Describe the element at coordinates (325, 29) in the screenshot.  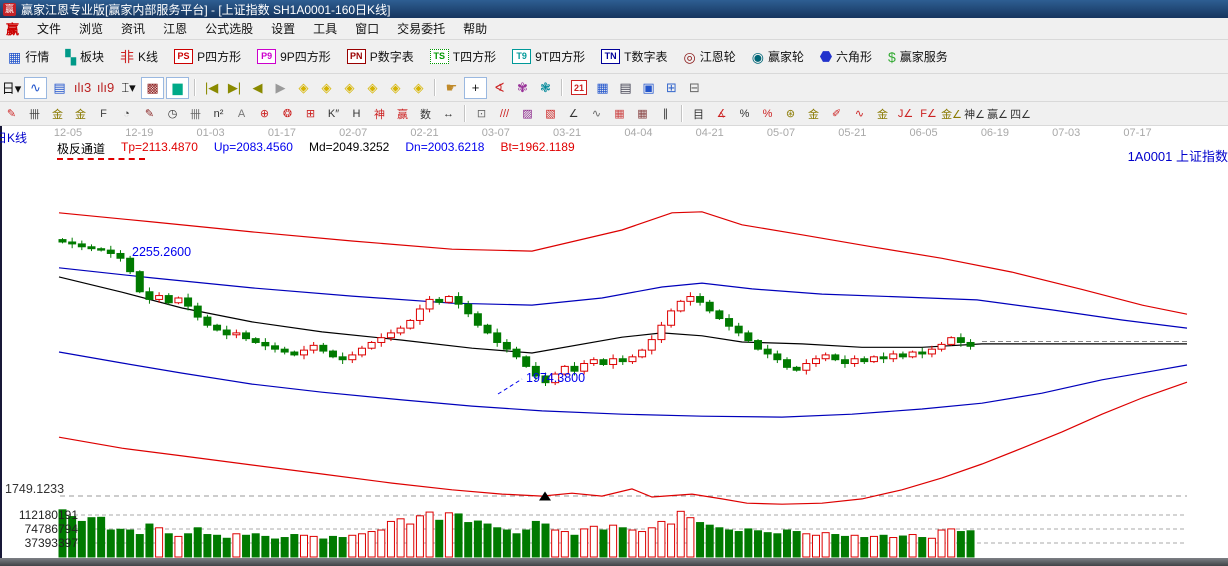
I see `menu-item-6: 工具` at that location.